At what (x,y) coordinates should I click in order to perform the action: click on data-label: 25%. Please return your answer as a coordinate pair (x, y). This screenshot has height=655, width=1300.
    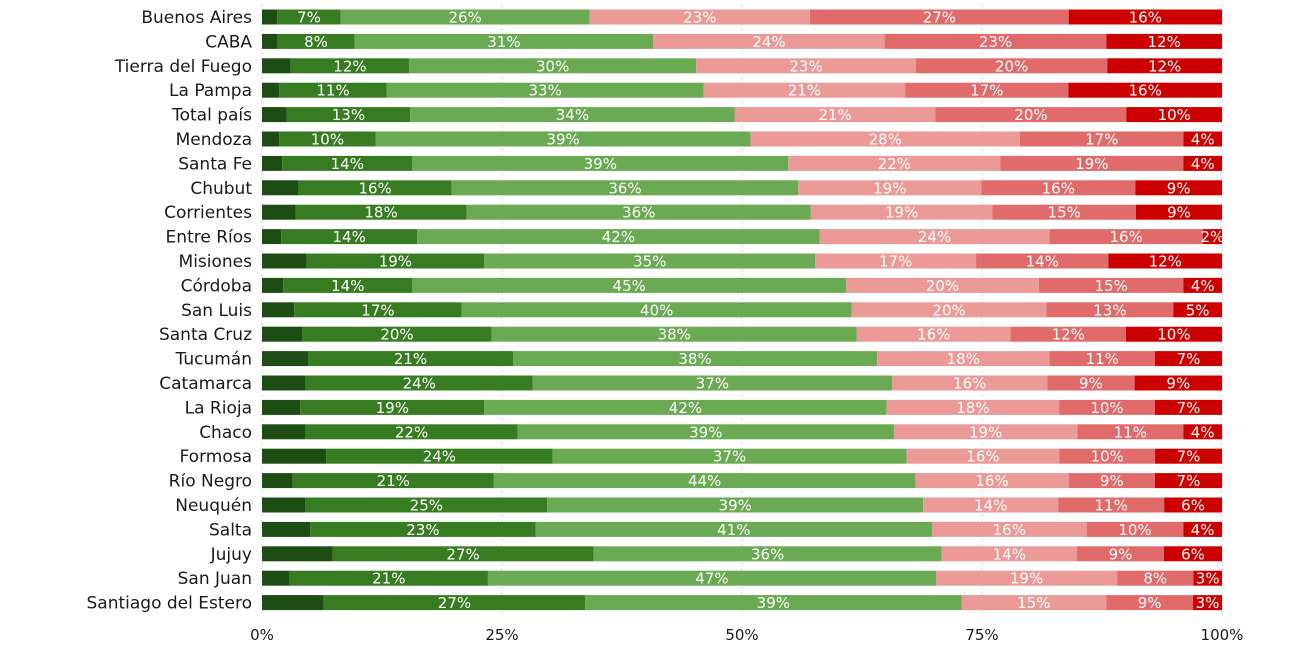
    Looking at the image, I should click on (426, 506).